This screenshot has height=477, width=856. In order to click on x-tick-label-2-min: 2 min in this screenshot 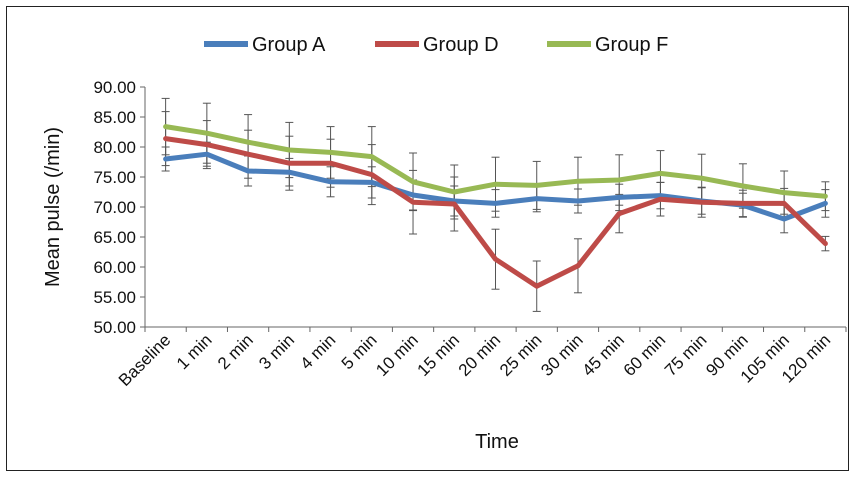, I will do `click(235, 351)`.